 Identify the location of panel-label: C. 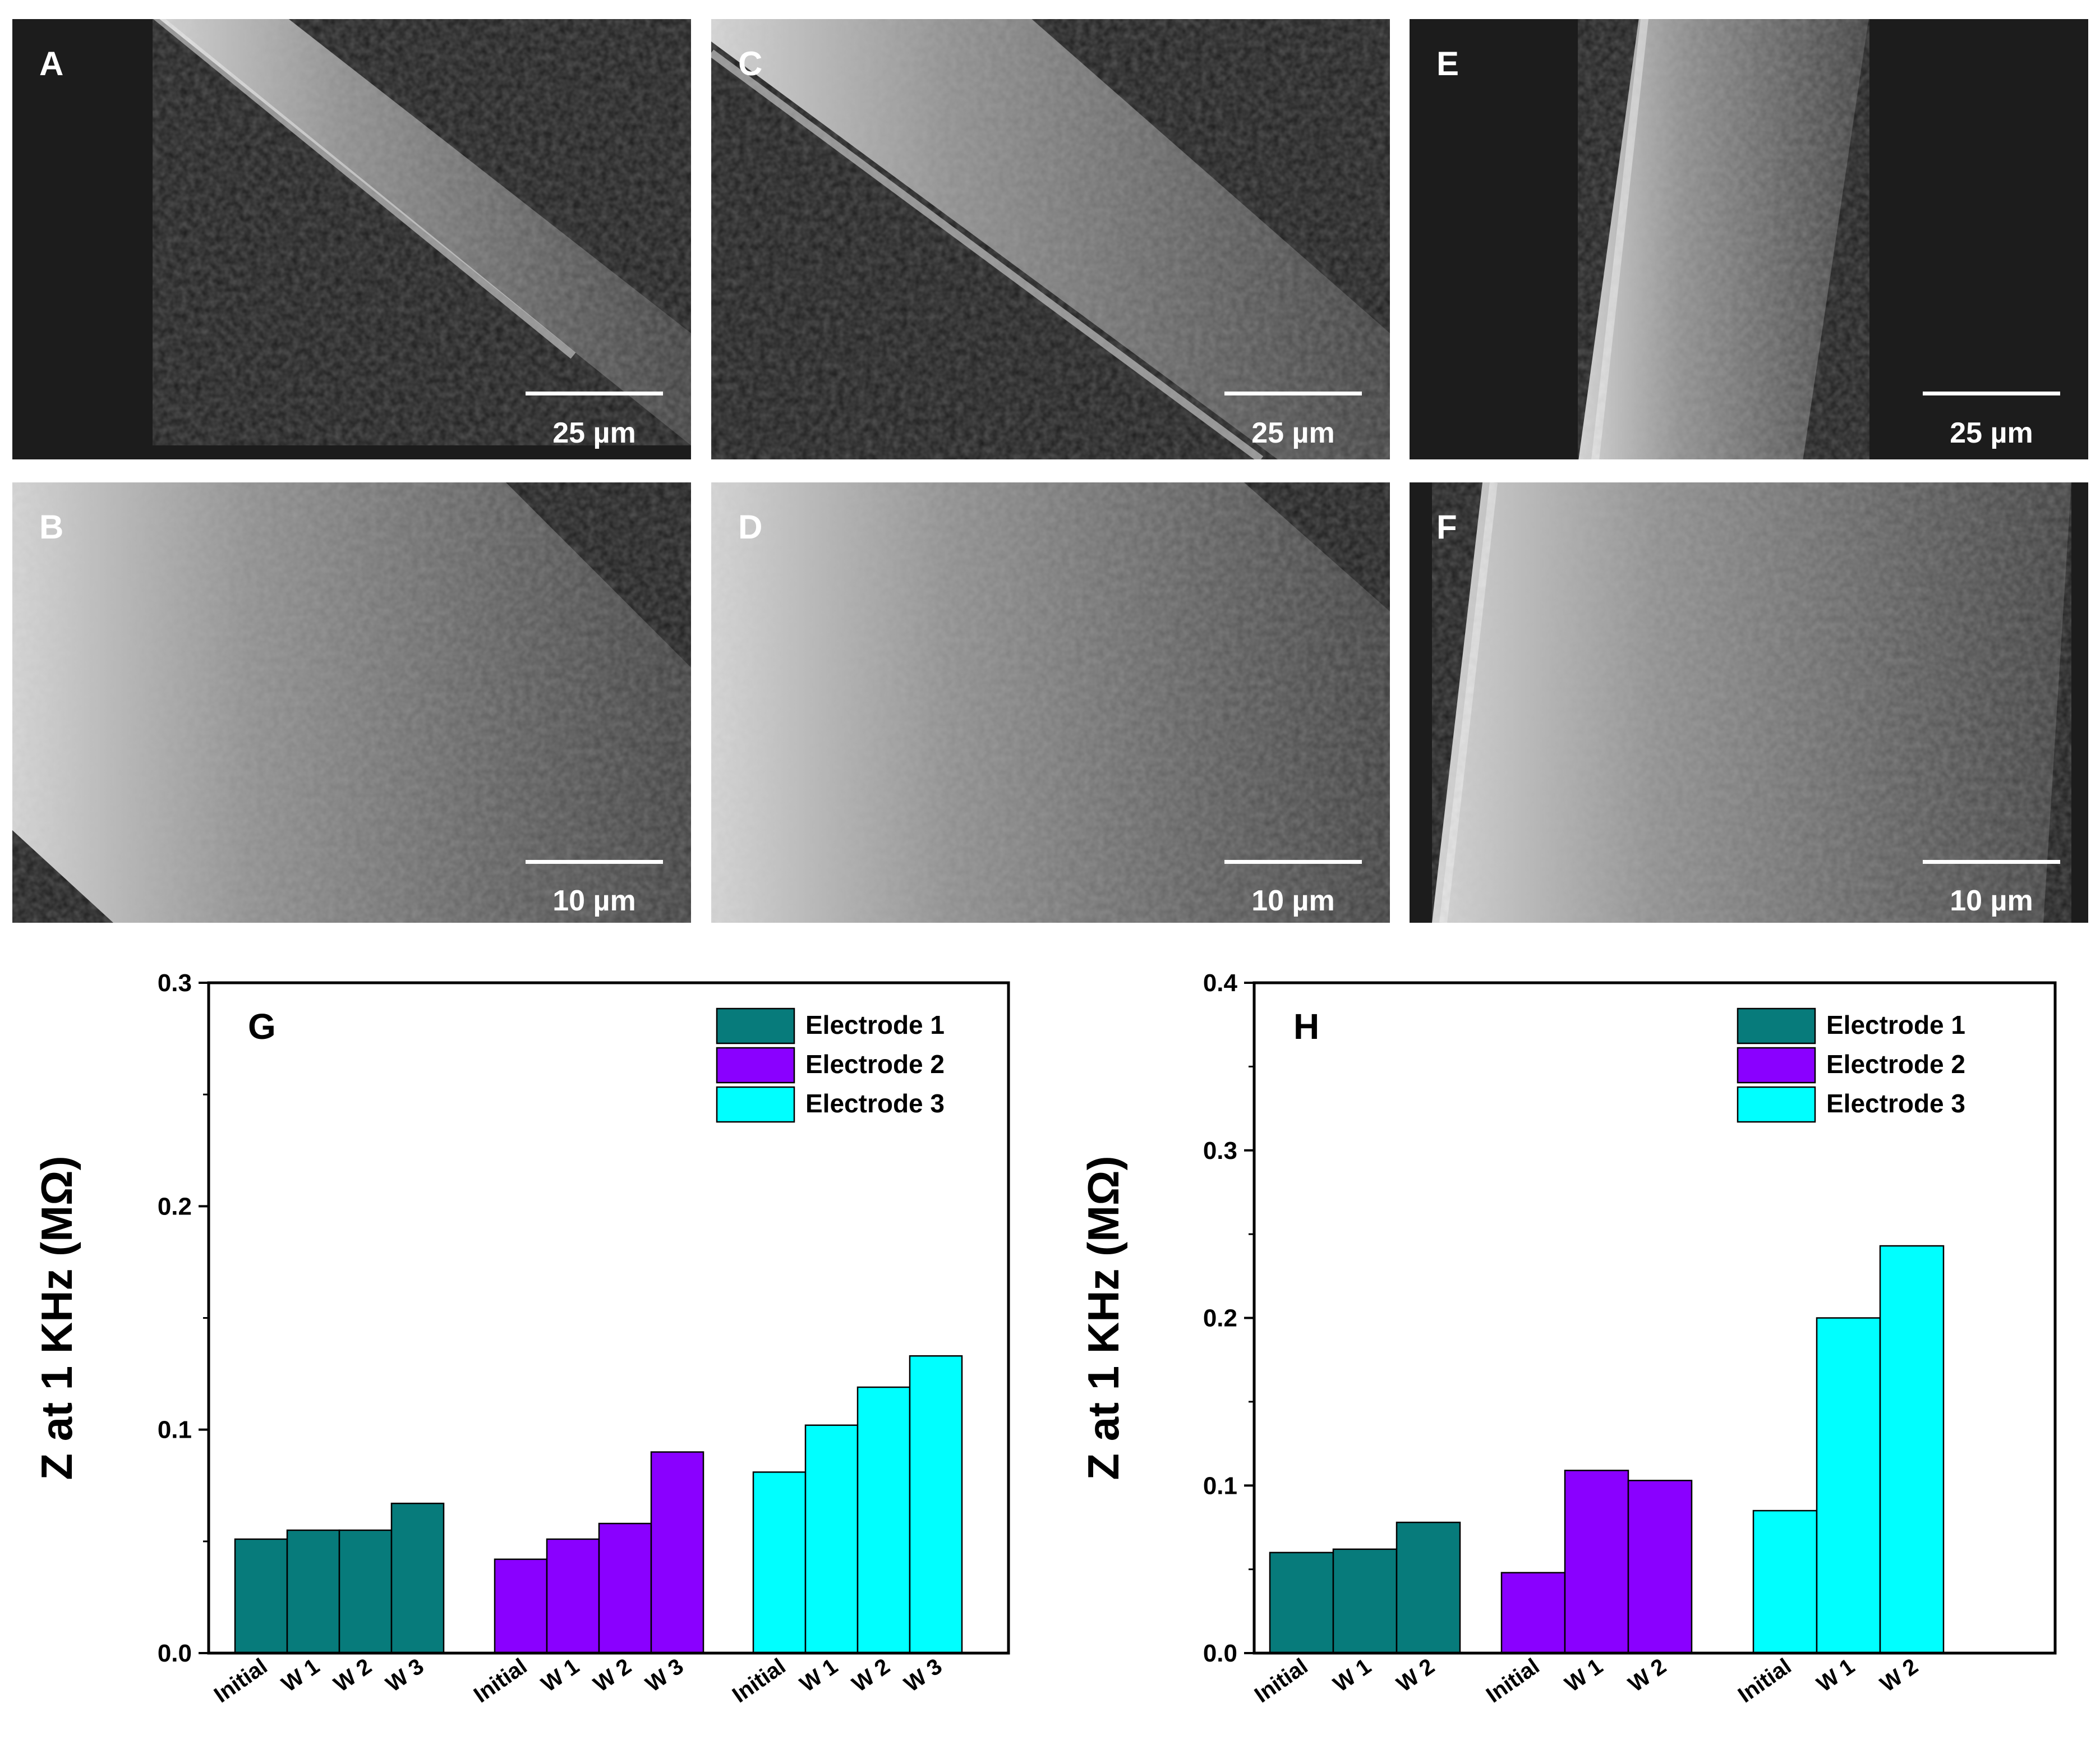
(750, 64).